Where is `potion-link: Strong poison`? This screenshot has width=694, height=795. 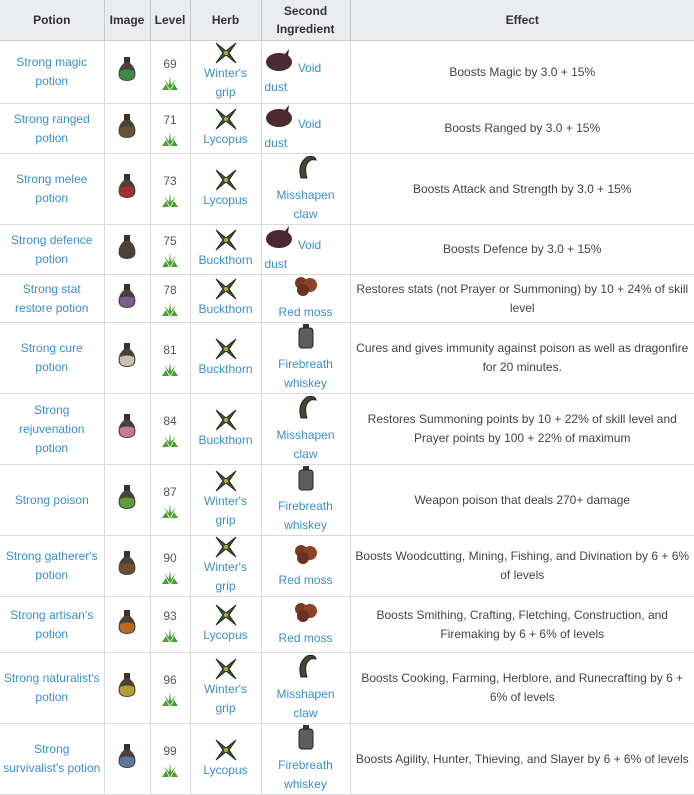 potion-link: Strong poison is located at coordinates (51, 499).